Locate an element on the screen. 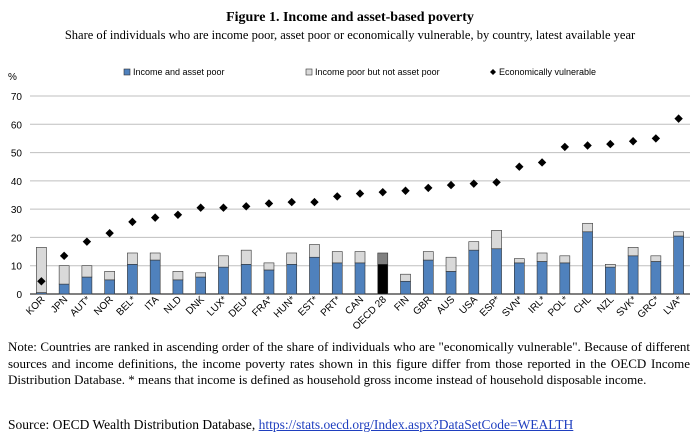 Image resolution: width=700 pixels, height=440 pixels. x-tick-label: LUX* is located at coordinates (217, 306).